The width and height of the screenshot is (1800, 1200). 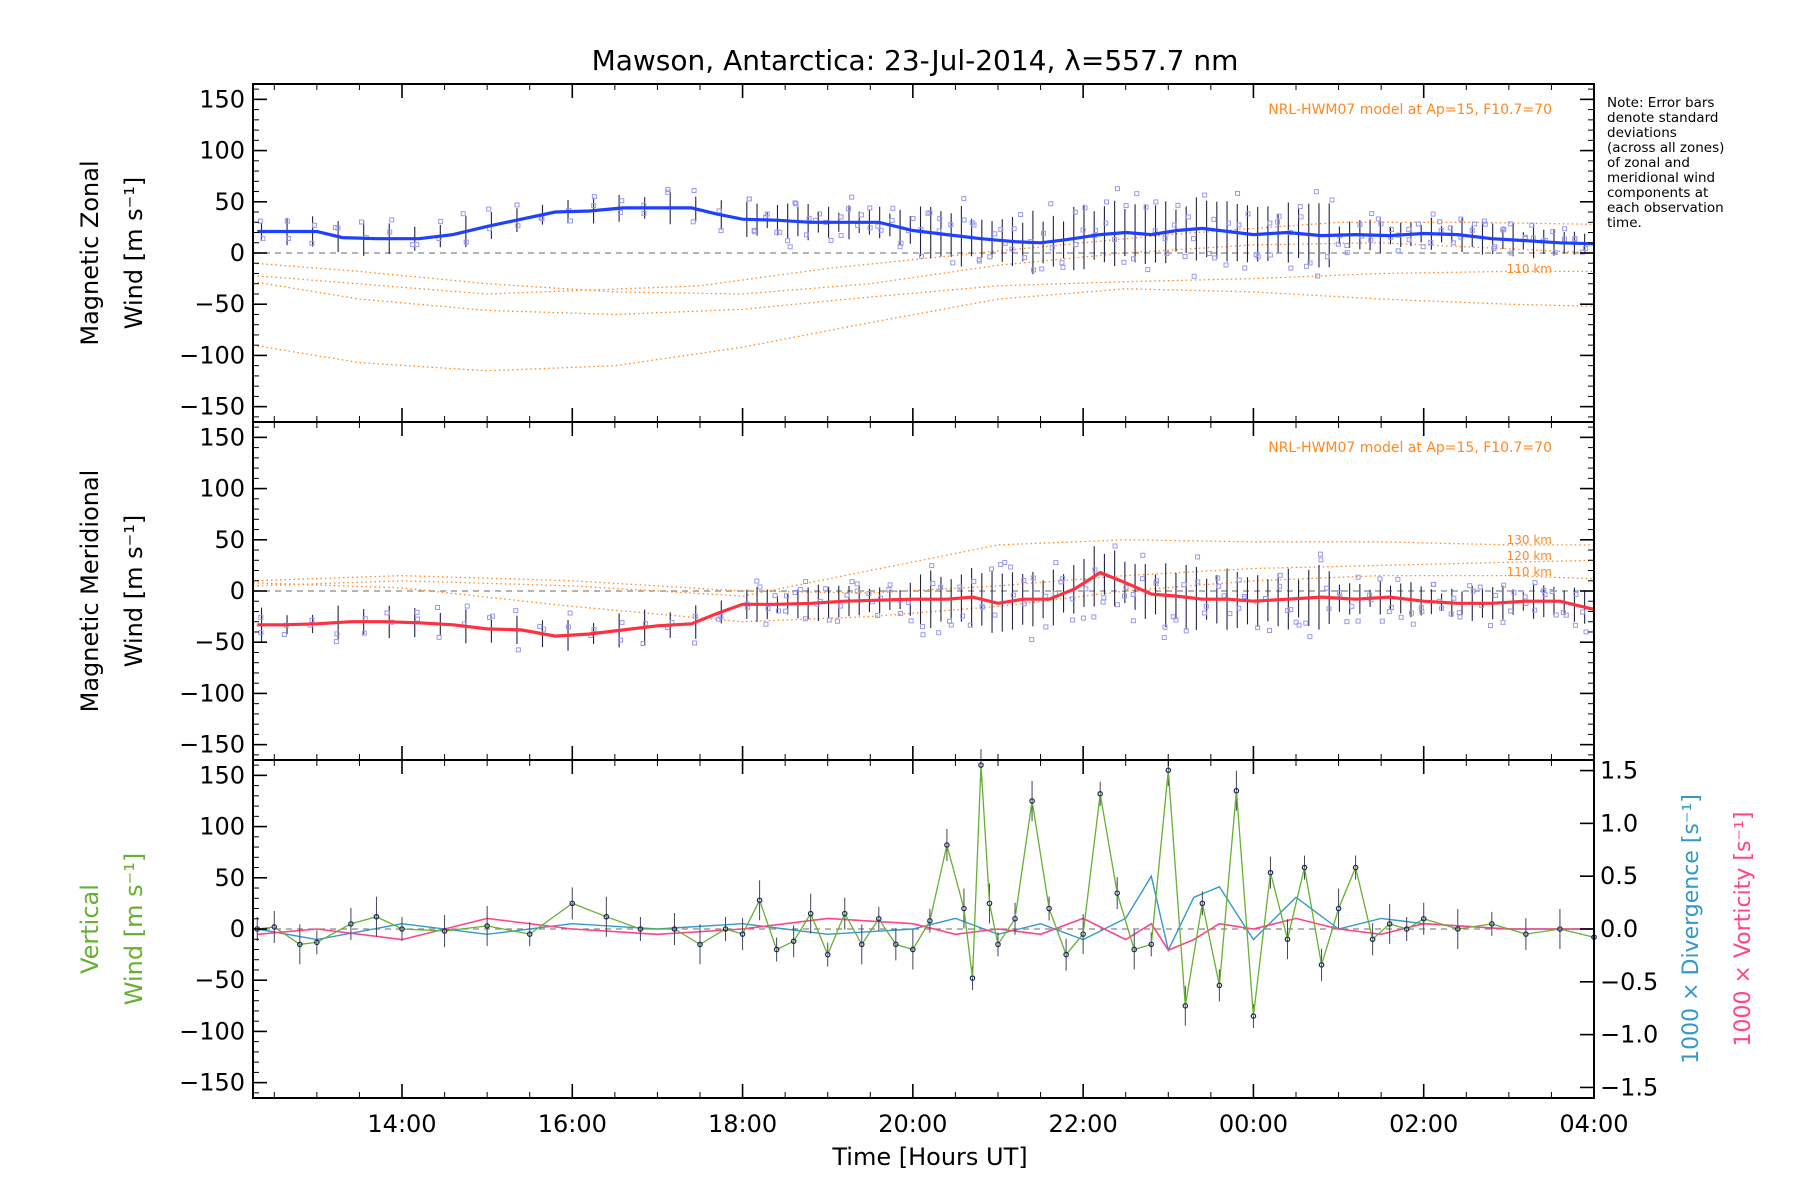 What do you see at coordinates (222, 489) in the screenshot?
I see `y-tick-label: 100` at bounding box center [222, 489].